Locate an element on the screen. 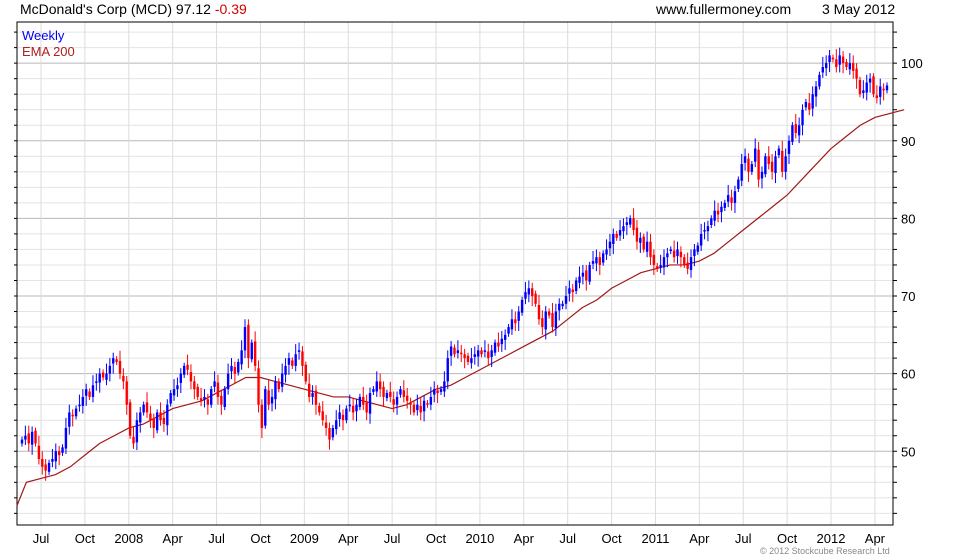 The height and width of the screenshot is (560, 980). legend-ema: EMA 200 is located at coordinates (48, 51).